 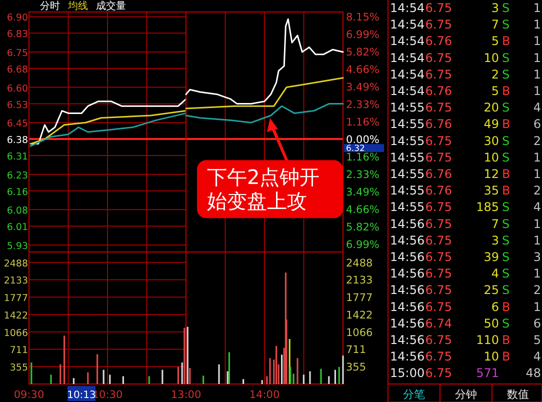 I want to click on y2-tick-label: 1.16%, so click(x=363, y=157).